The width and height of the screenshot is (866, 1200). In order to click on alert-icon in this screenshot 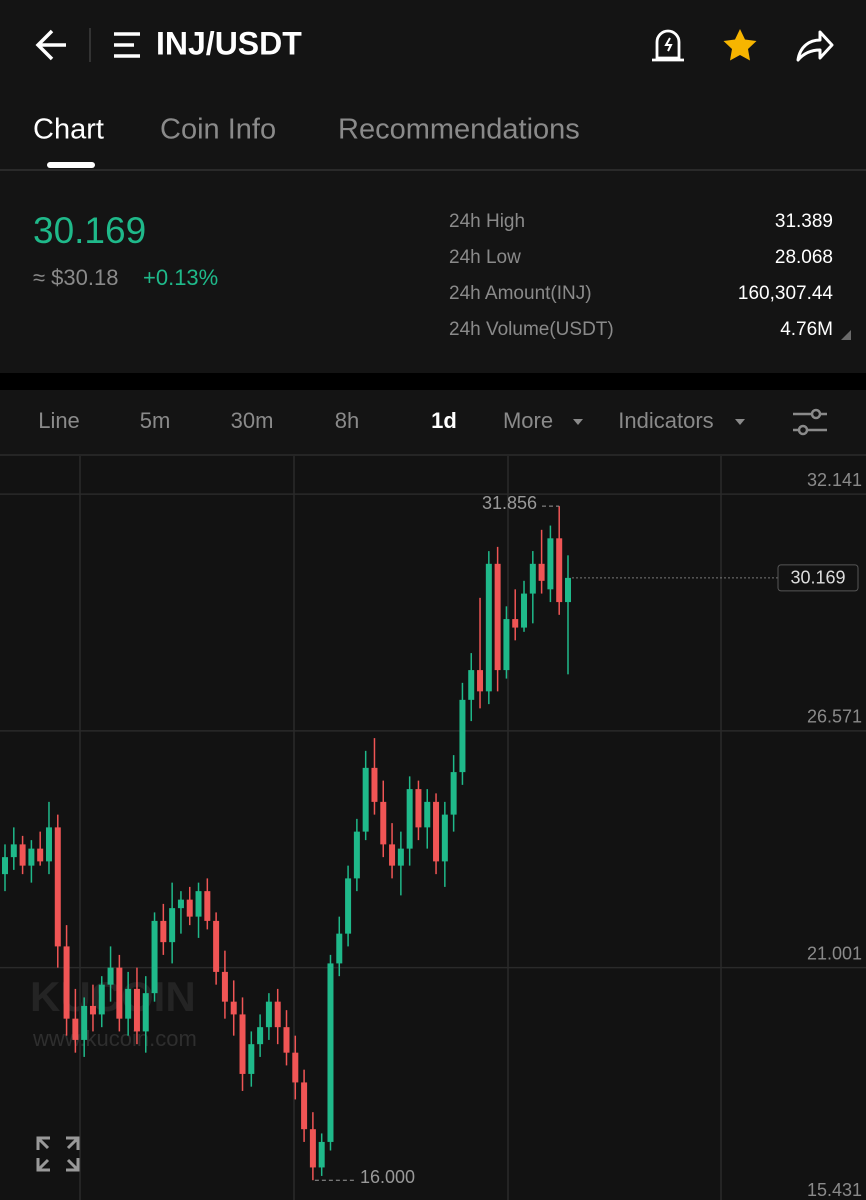, I will do `click(668, 45)`.